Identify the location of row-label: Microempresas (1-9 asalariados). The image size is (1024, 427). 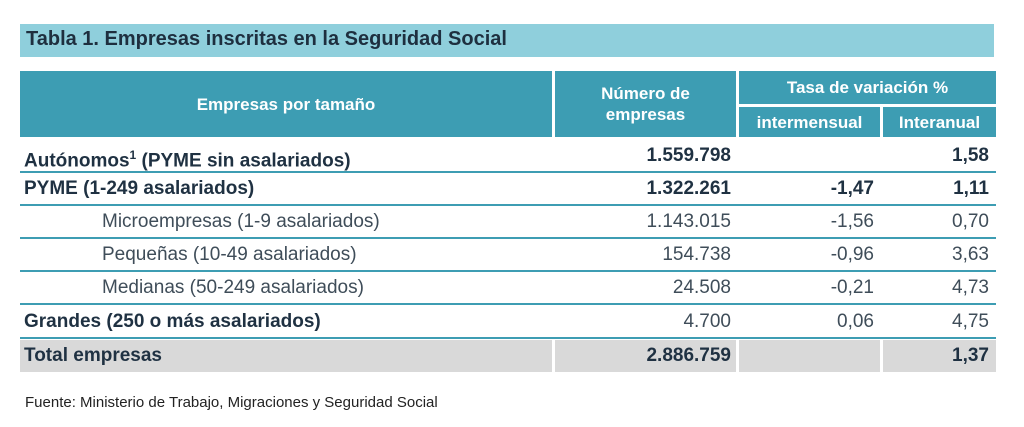
(241, 221).